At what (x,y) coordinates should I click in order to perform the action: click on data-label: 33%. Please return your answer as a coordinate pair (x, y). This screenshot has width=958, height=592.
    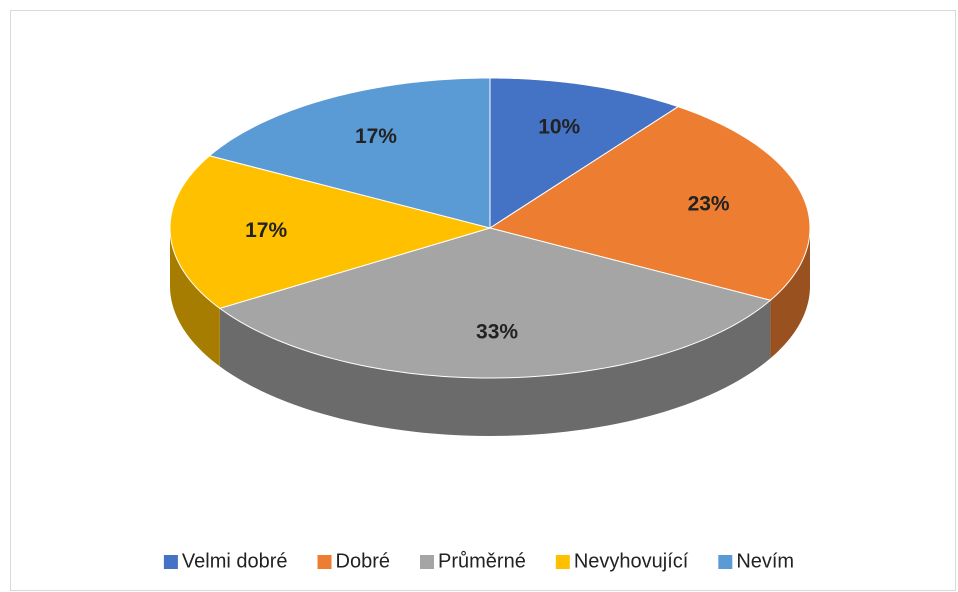
    Looking at the image, I should click on (497, 331).